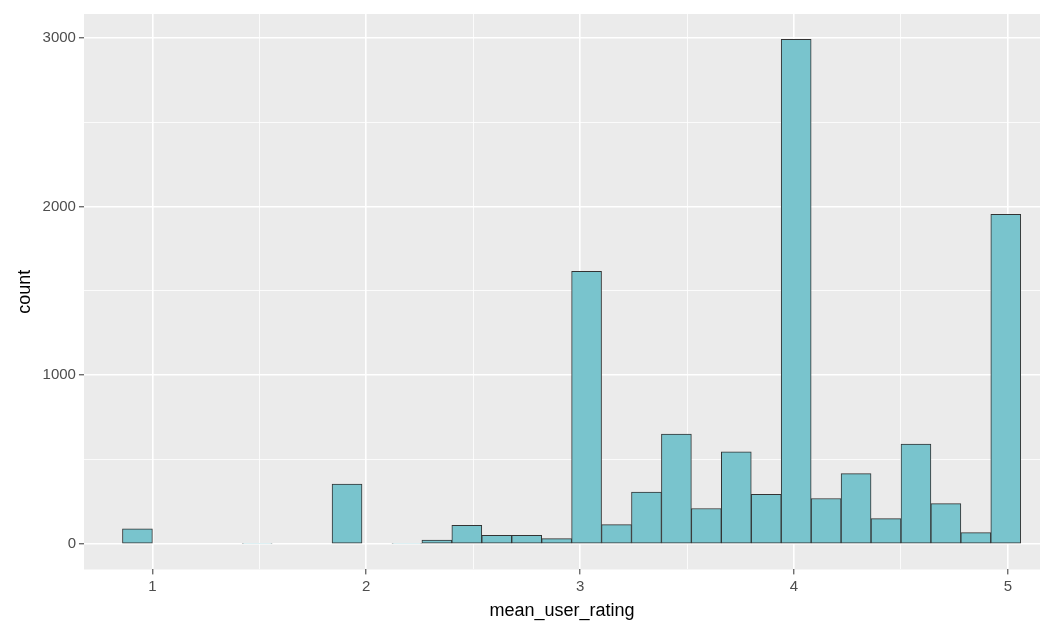 The height and width of the screenshot is (630, 1045). What do you see at coordinates (71, 543) in the screenshot?
I see `y-tick-label: 0` at bounding box center [71, 543].